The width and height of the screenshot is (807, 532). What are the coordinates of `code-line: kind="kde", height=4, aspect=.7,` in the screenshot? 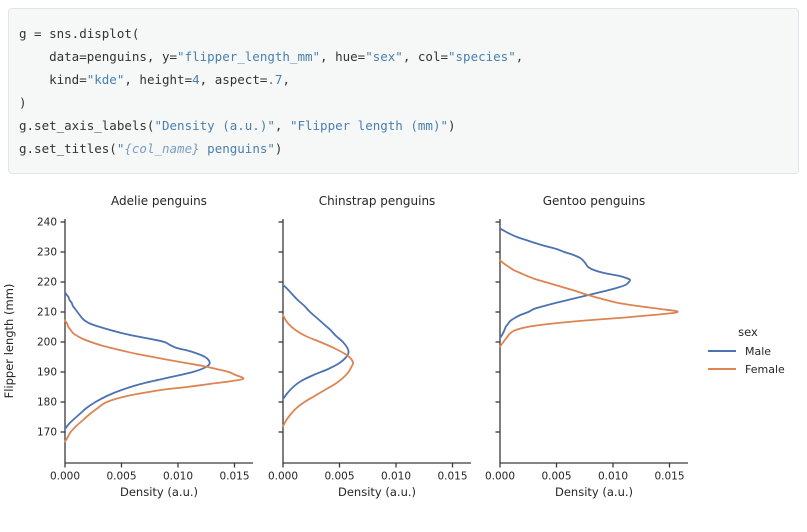 It's located at (154, 79).